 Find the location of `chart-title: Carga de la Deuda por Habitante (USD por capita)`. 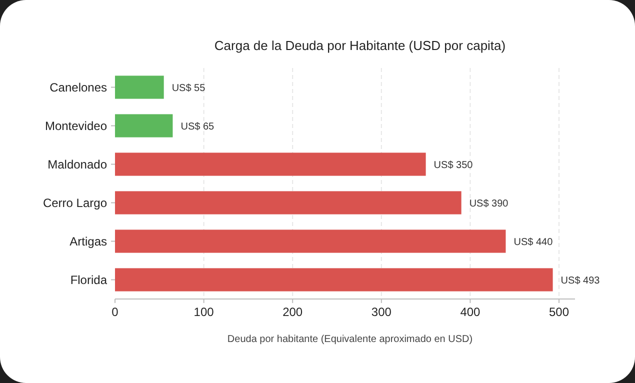

chart-title: Carga de la Deuda por Habitante (USD por capita) is located at coordinates (360, 45).